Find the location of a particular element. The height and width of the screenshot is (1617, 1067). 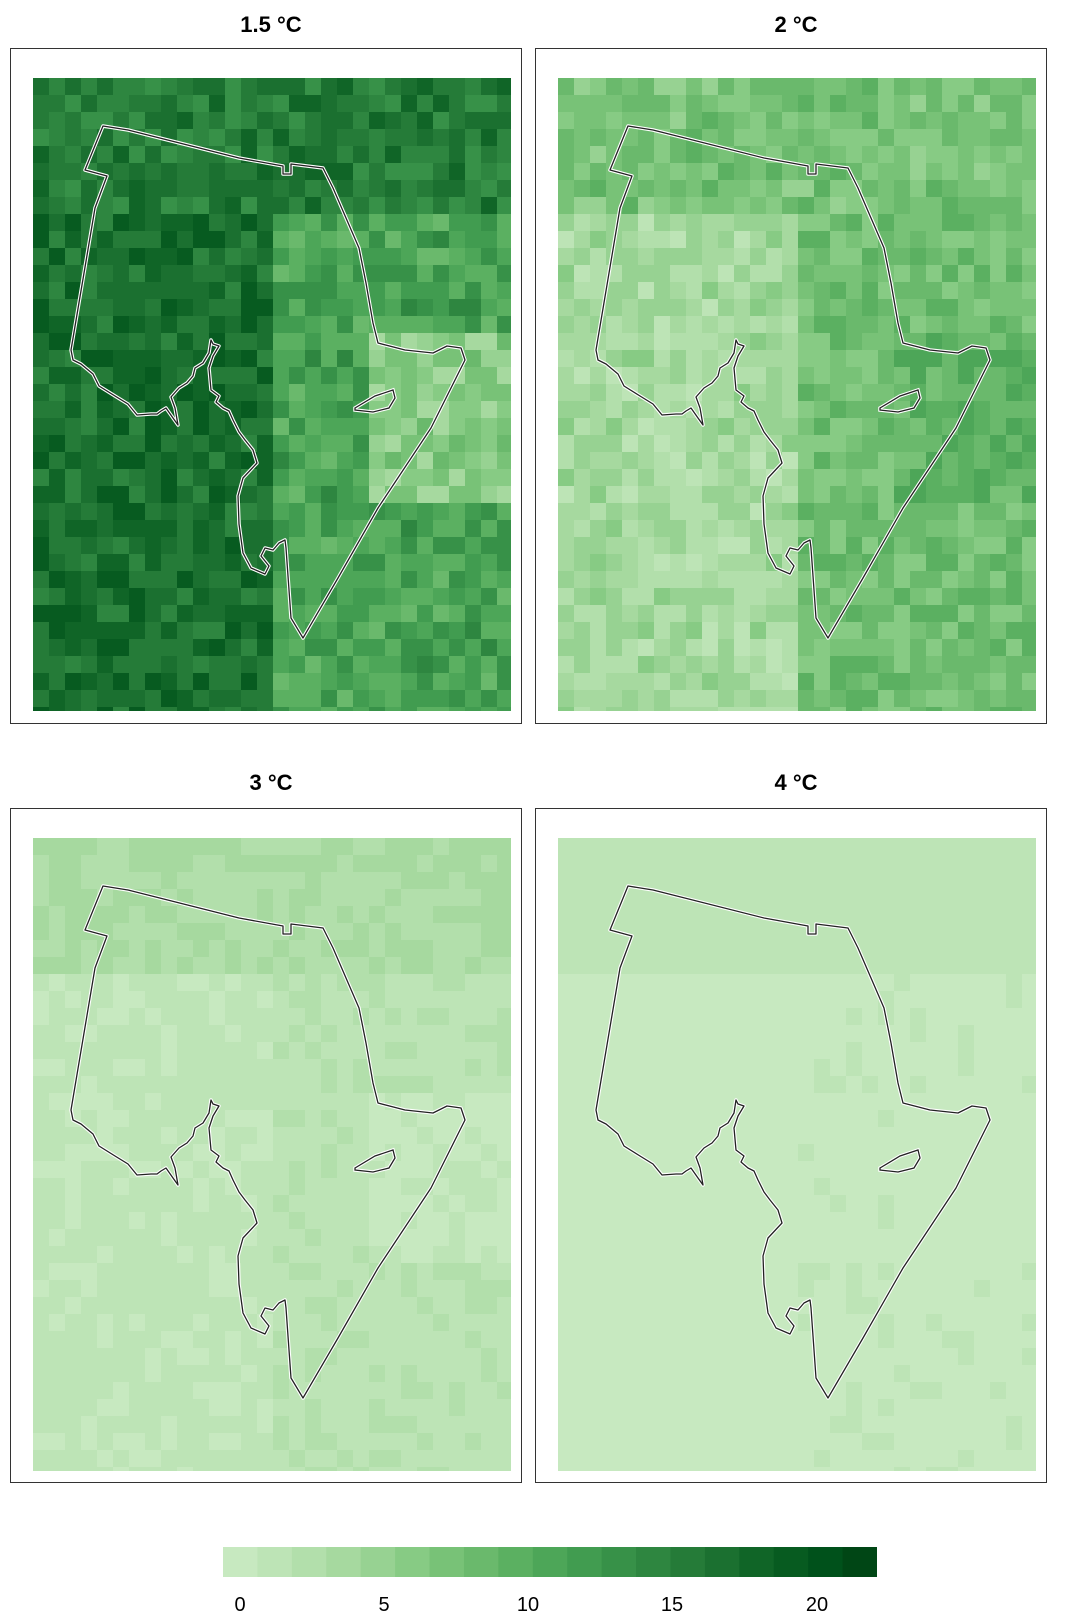

legend-swatch is located at coordinates (447, 1562).